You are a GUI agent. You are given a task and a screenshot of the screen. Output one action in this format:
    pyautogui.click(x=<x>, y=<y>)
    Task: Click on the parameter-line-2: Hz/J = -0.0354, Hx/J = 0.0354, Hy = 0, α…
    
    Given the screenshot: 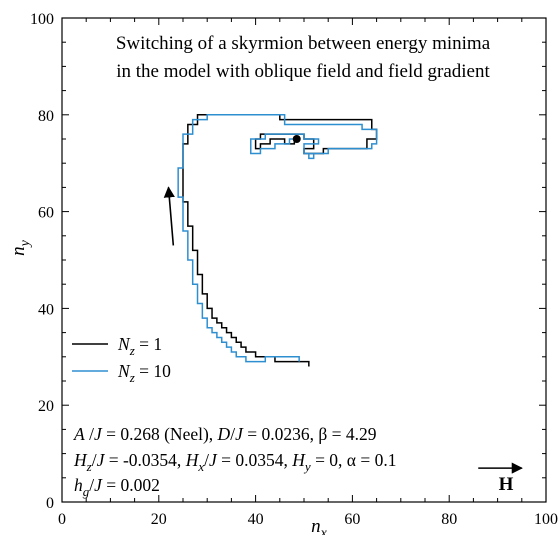 What is the action you would take?
    pyautogui.click(x=234, y=462)
    